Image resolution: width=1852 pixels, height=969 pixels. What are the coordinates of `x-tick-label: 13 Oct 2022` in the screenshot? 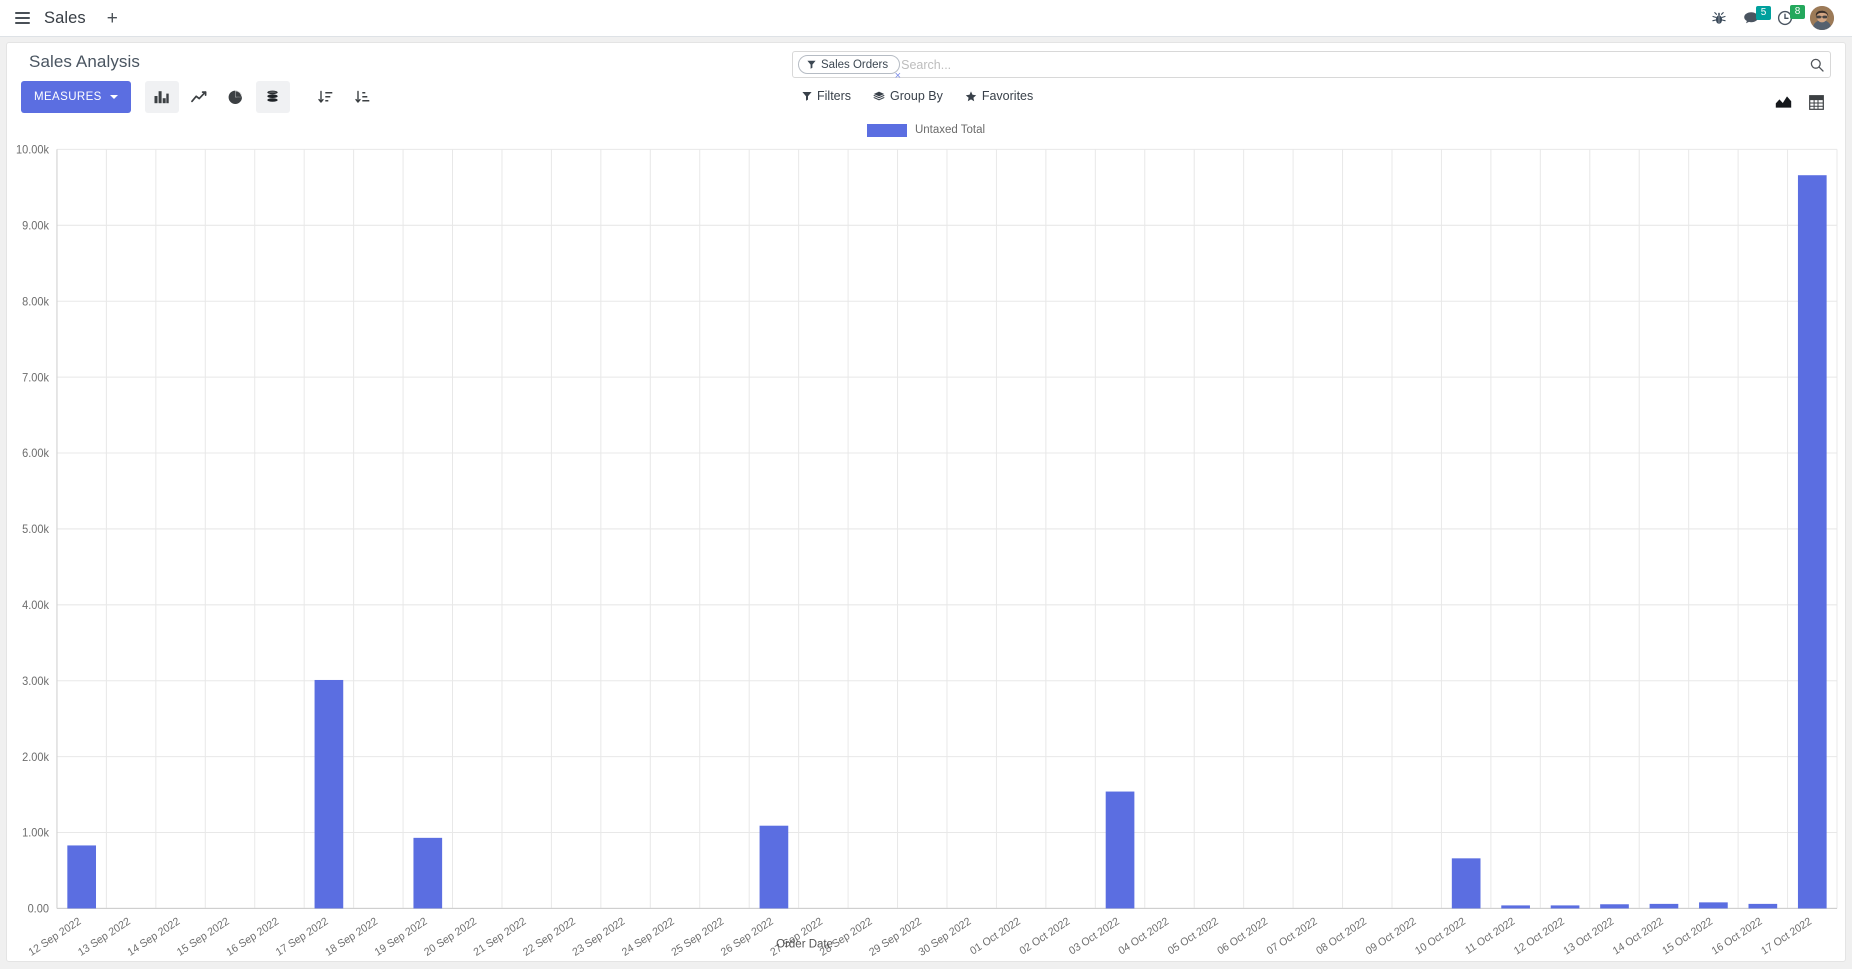 It's located at (1588, 936).